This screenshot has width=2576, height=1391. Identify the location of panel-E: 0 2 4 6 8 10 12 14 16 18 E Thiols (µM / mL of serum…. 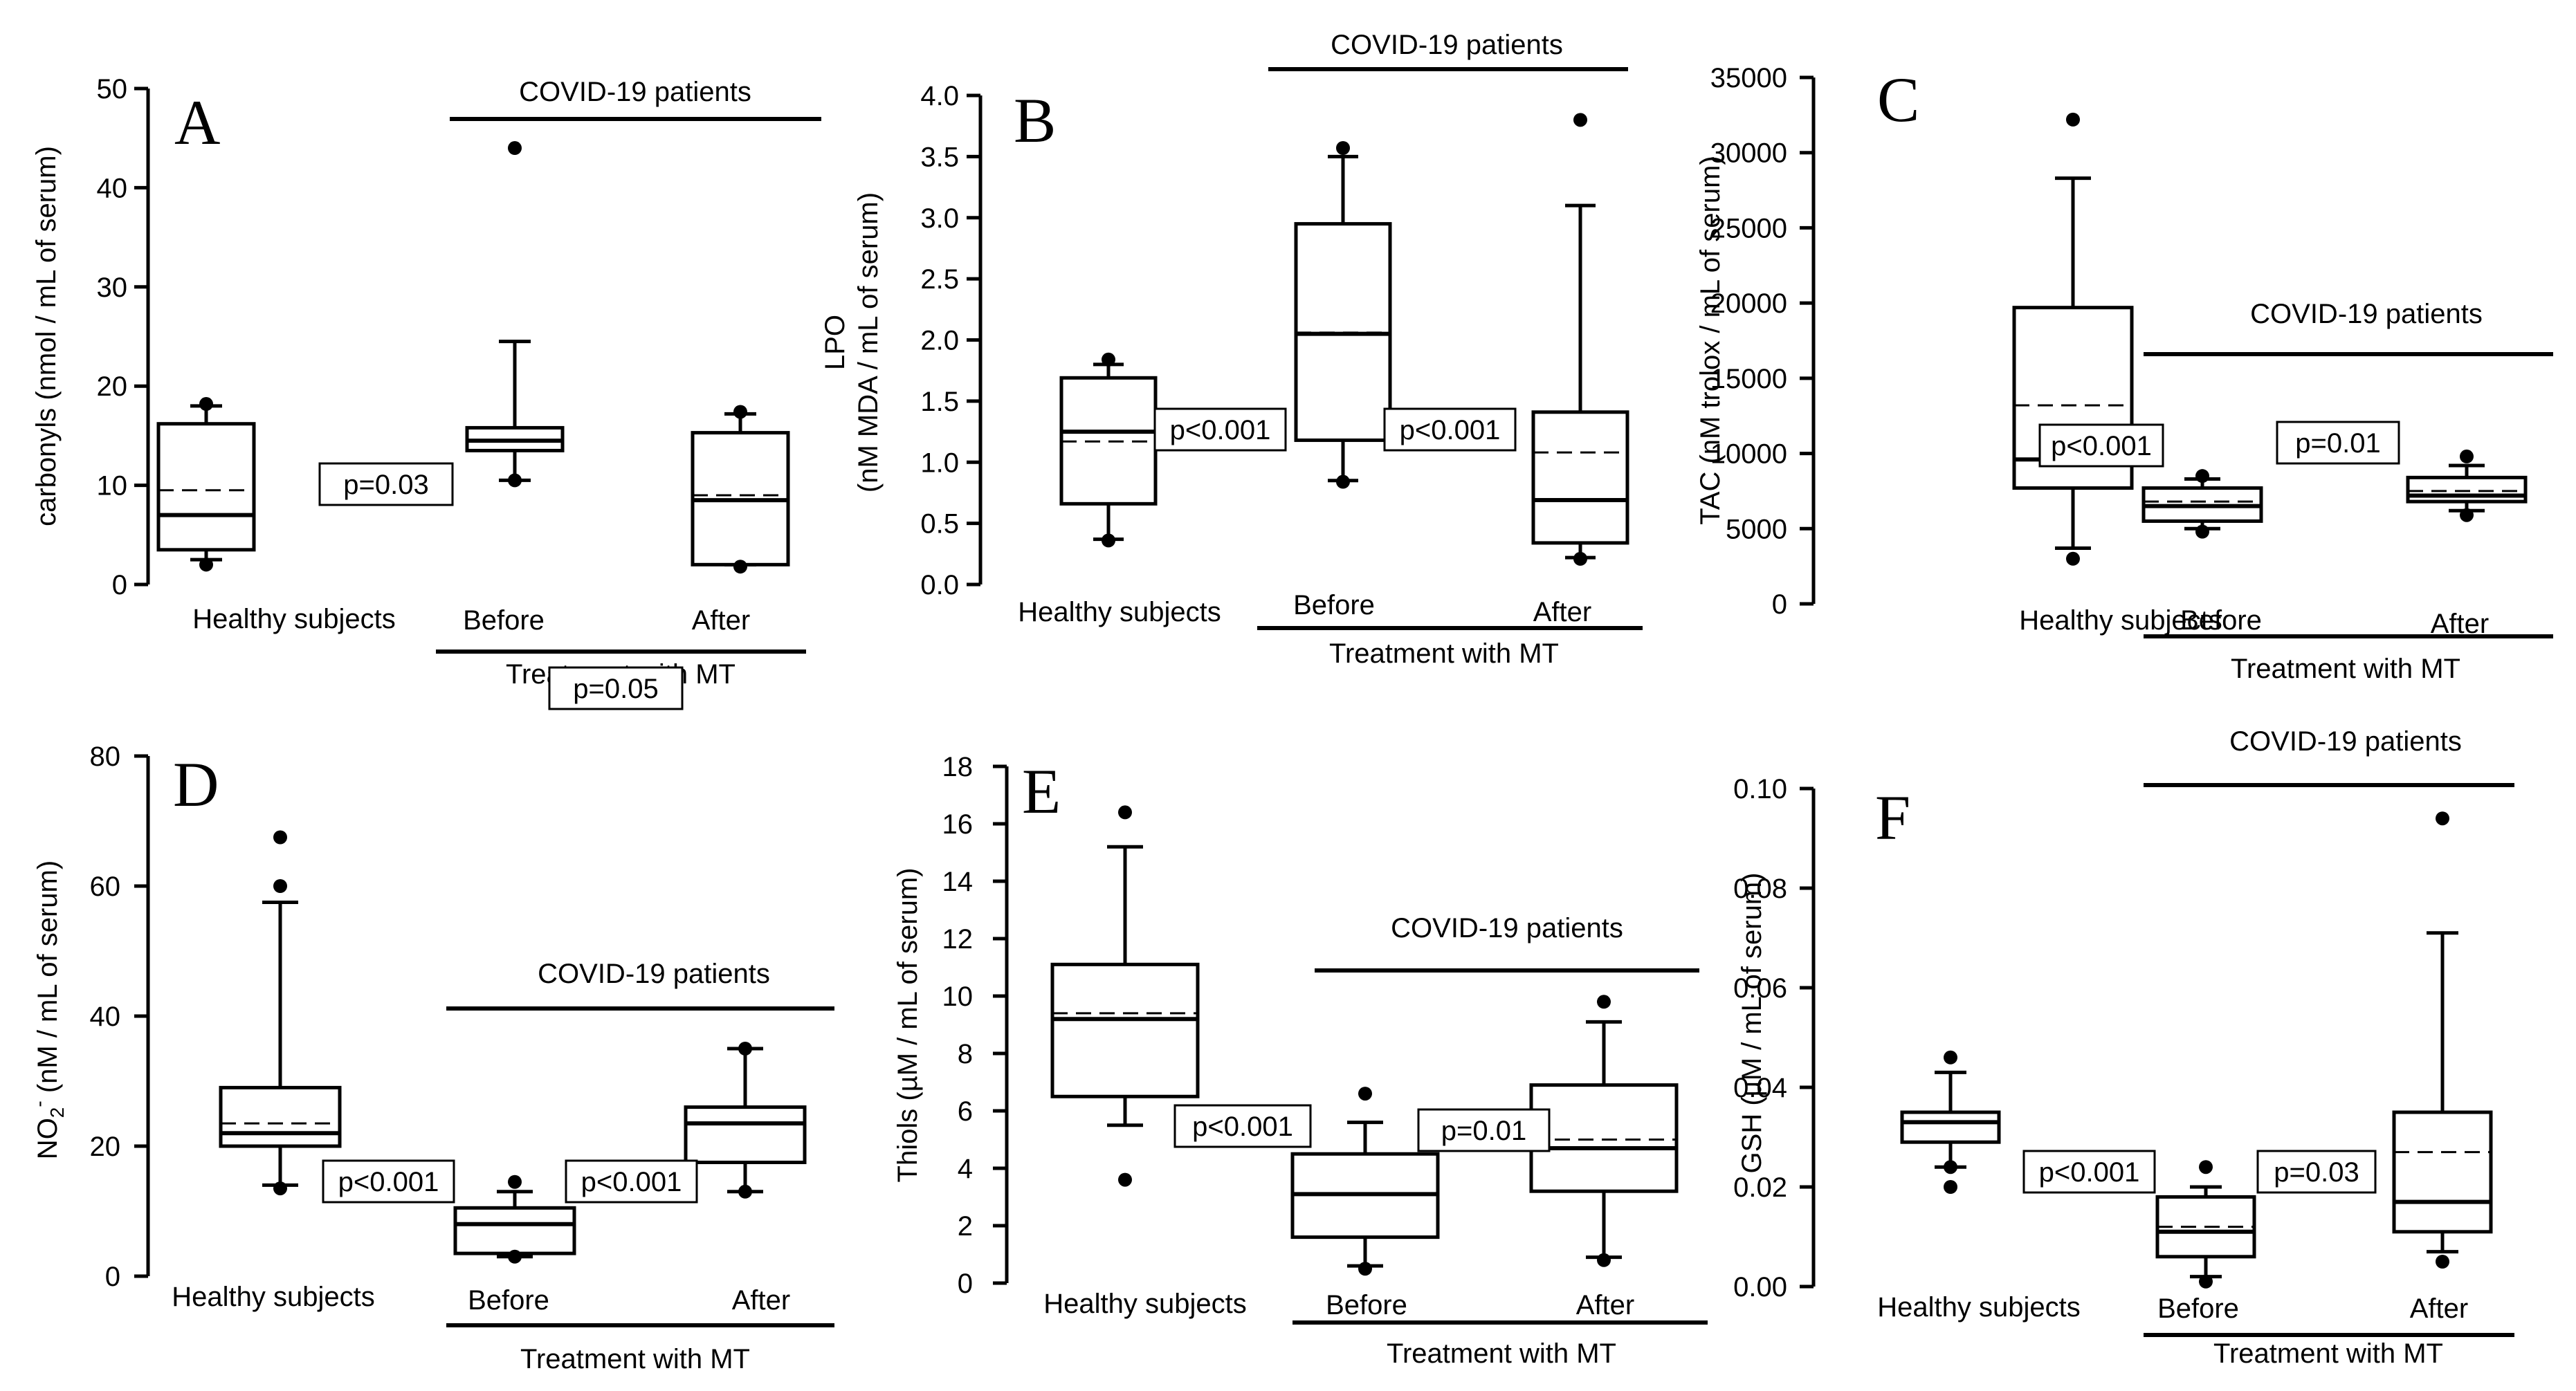
(1300, 1060).